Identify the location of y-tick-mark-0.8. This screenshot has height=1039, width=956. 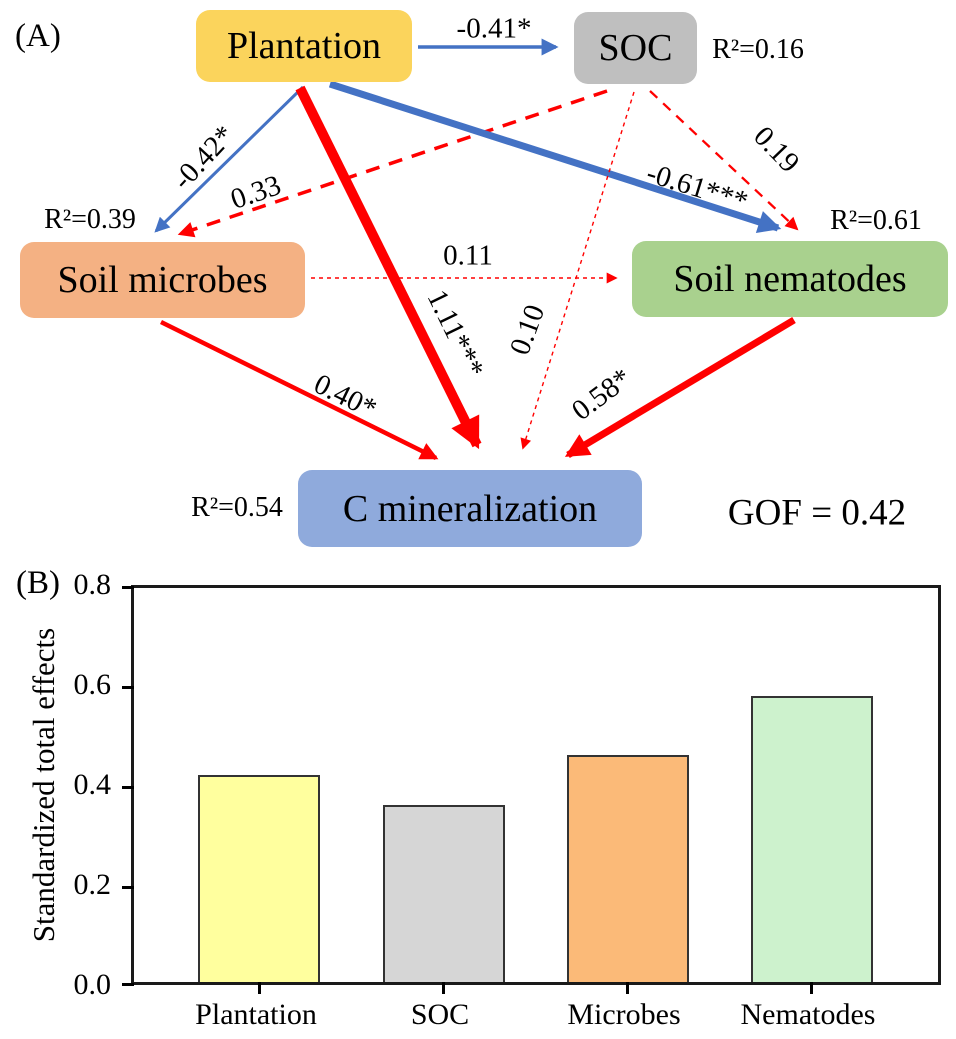
(128, 587).